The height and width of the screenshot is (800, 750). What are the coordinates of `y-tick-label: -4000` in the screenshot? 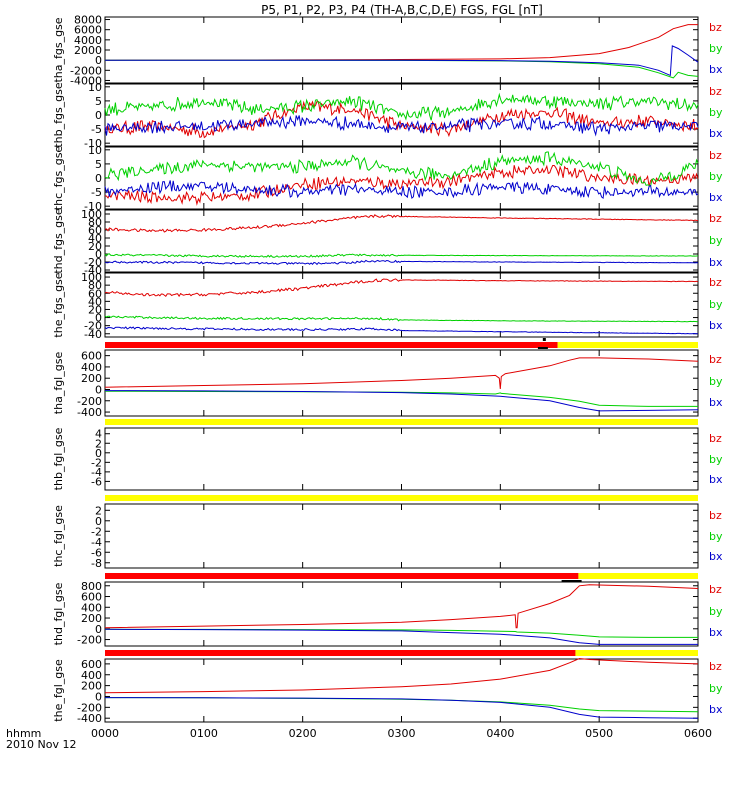 It's located at (86, 80).